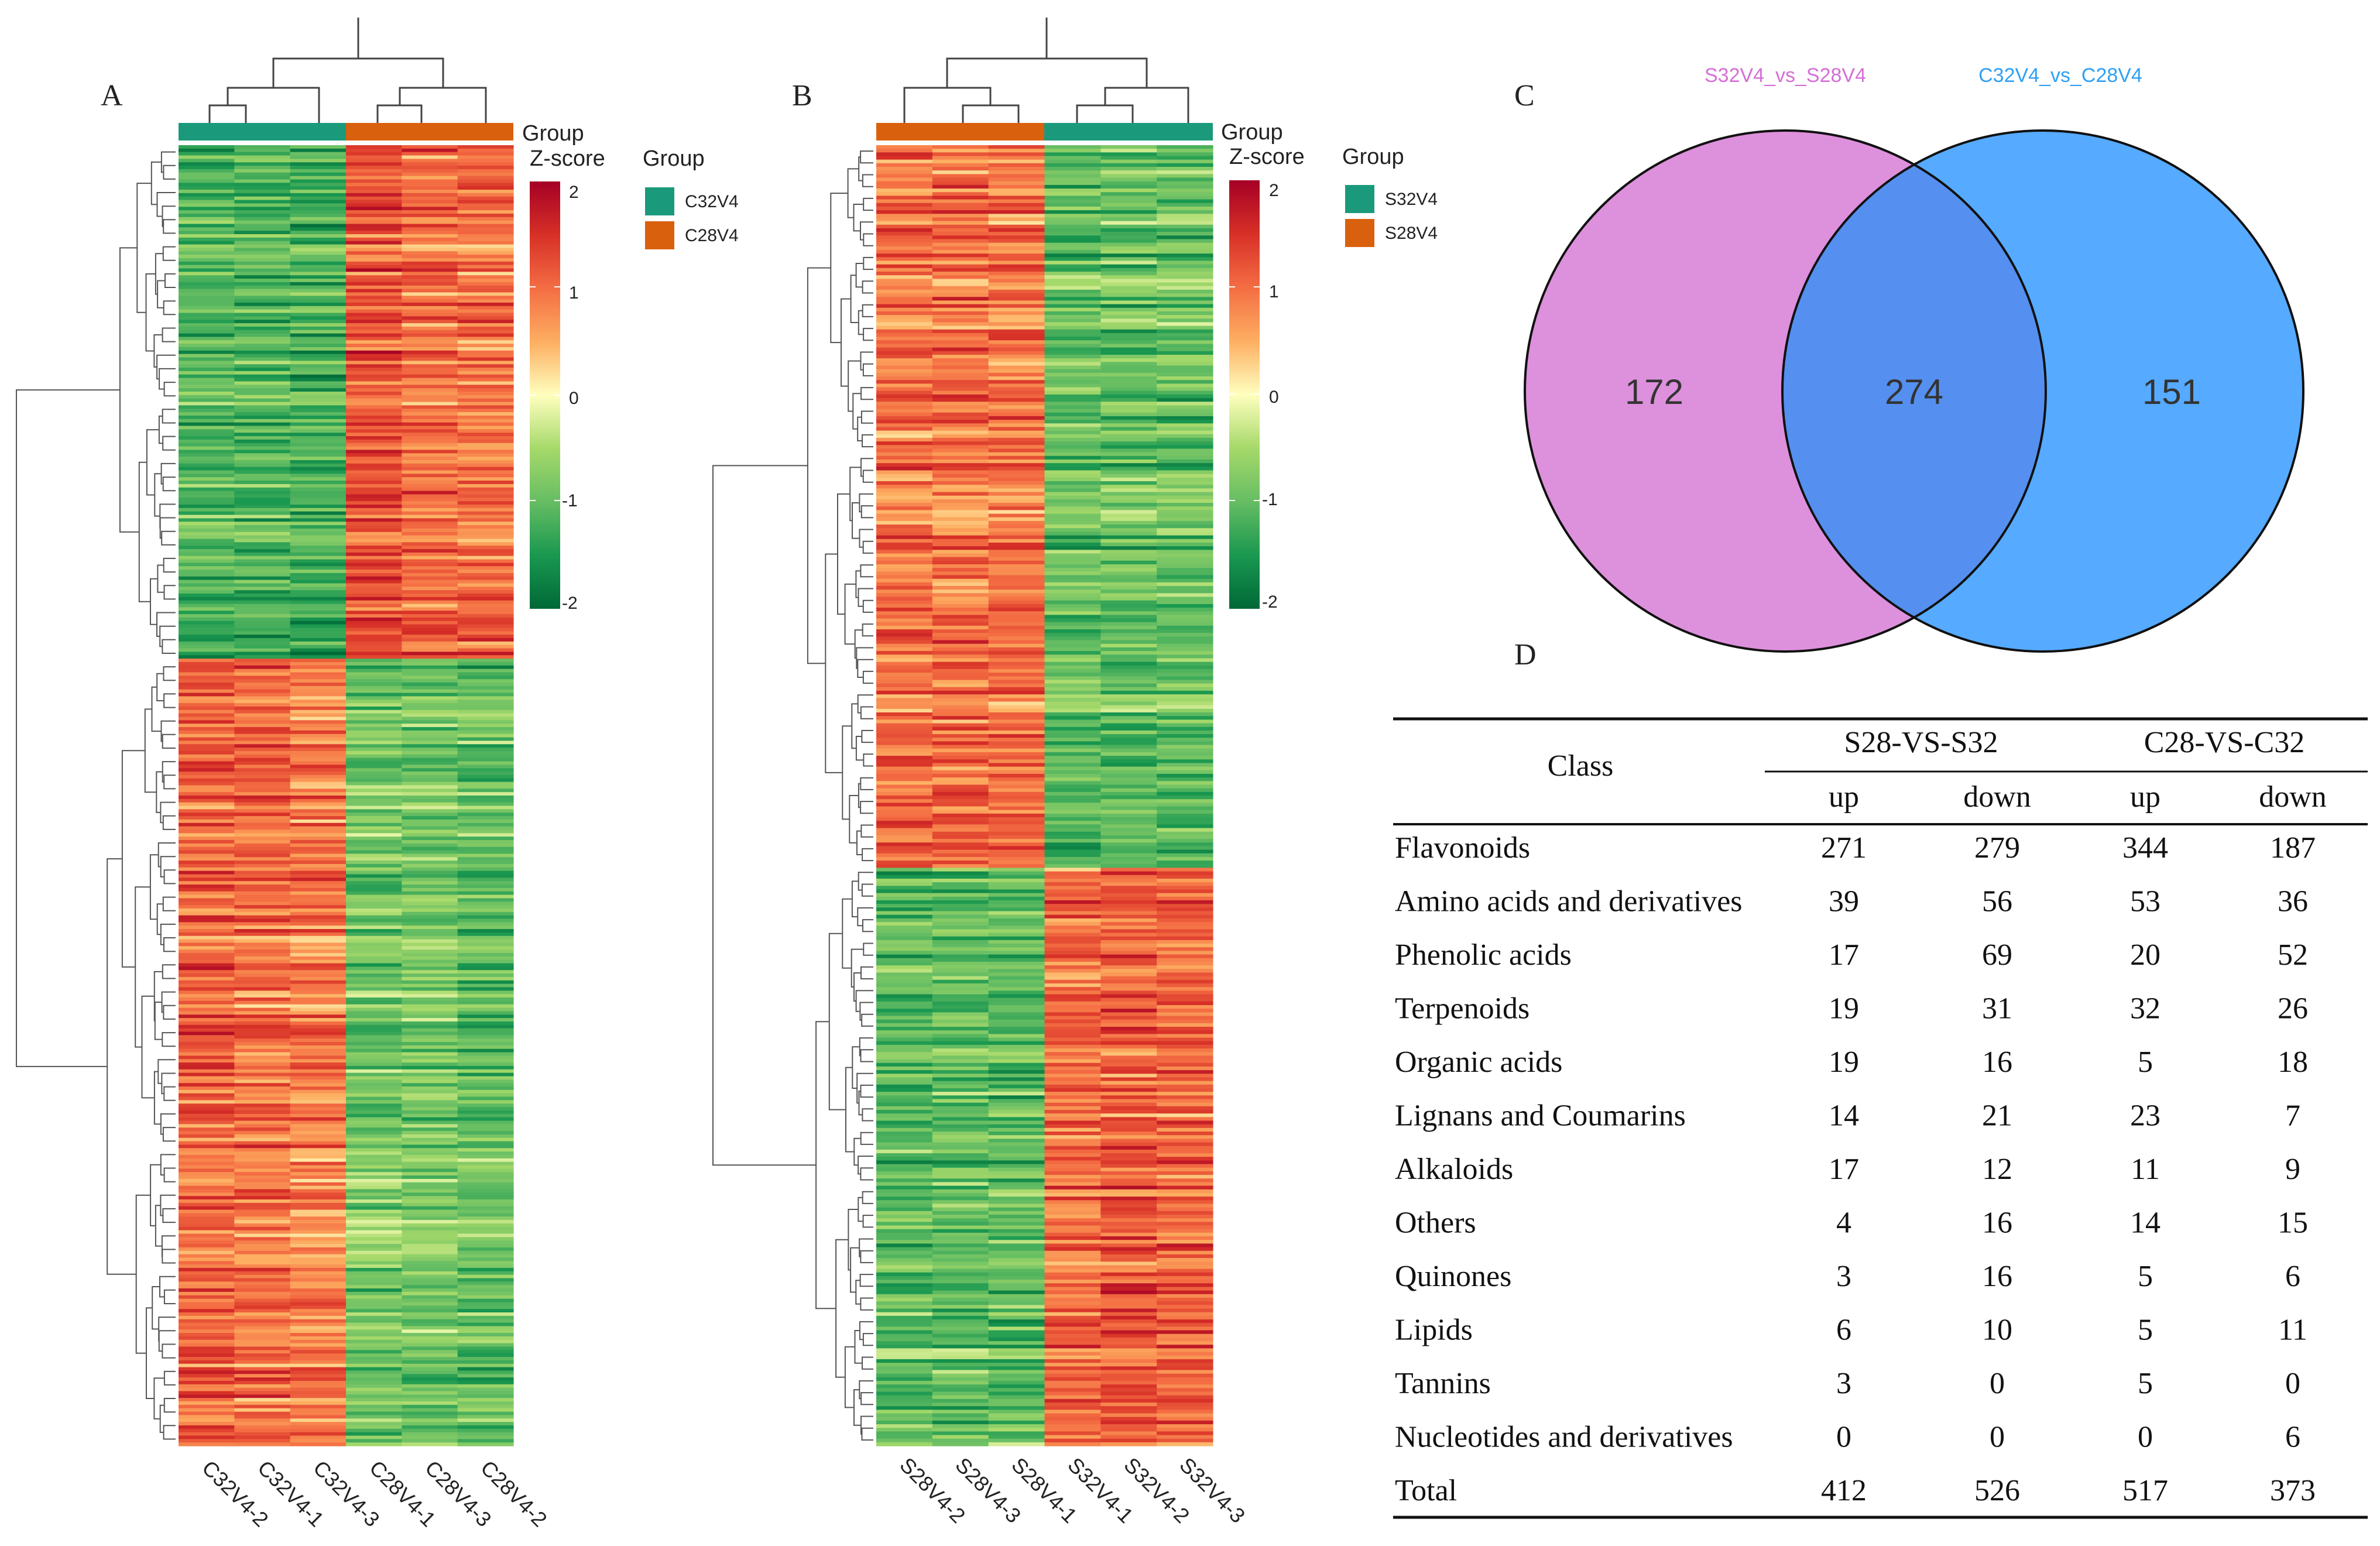 This screenshot has width=2380, height=1546. I want to click on table-cell: 5, so click(2145, 1383).